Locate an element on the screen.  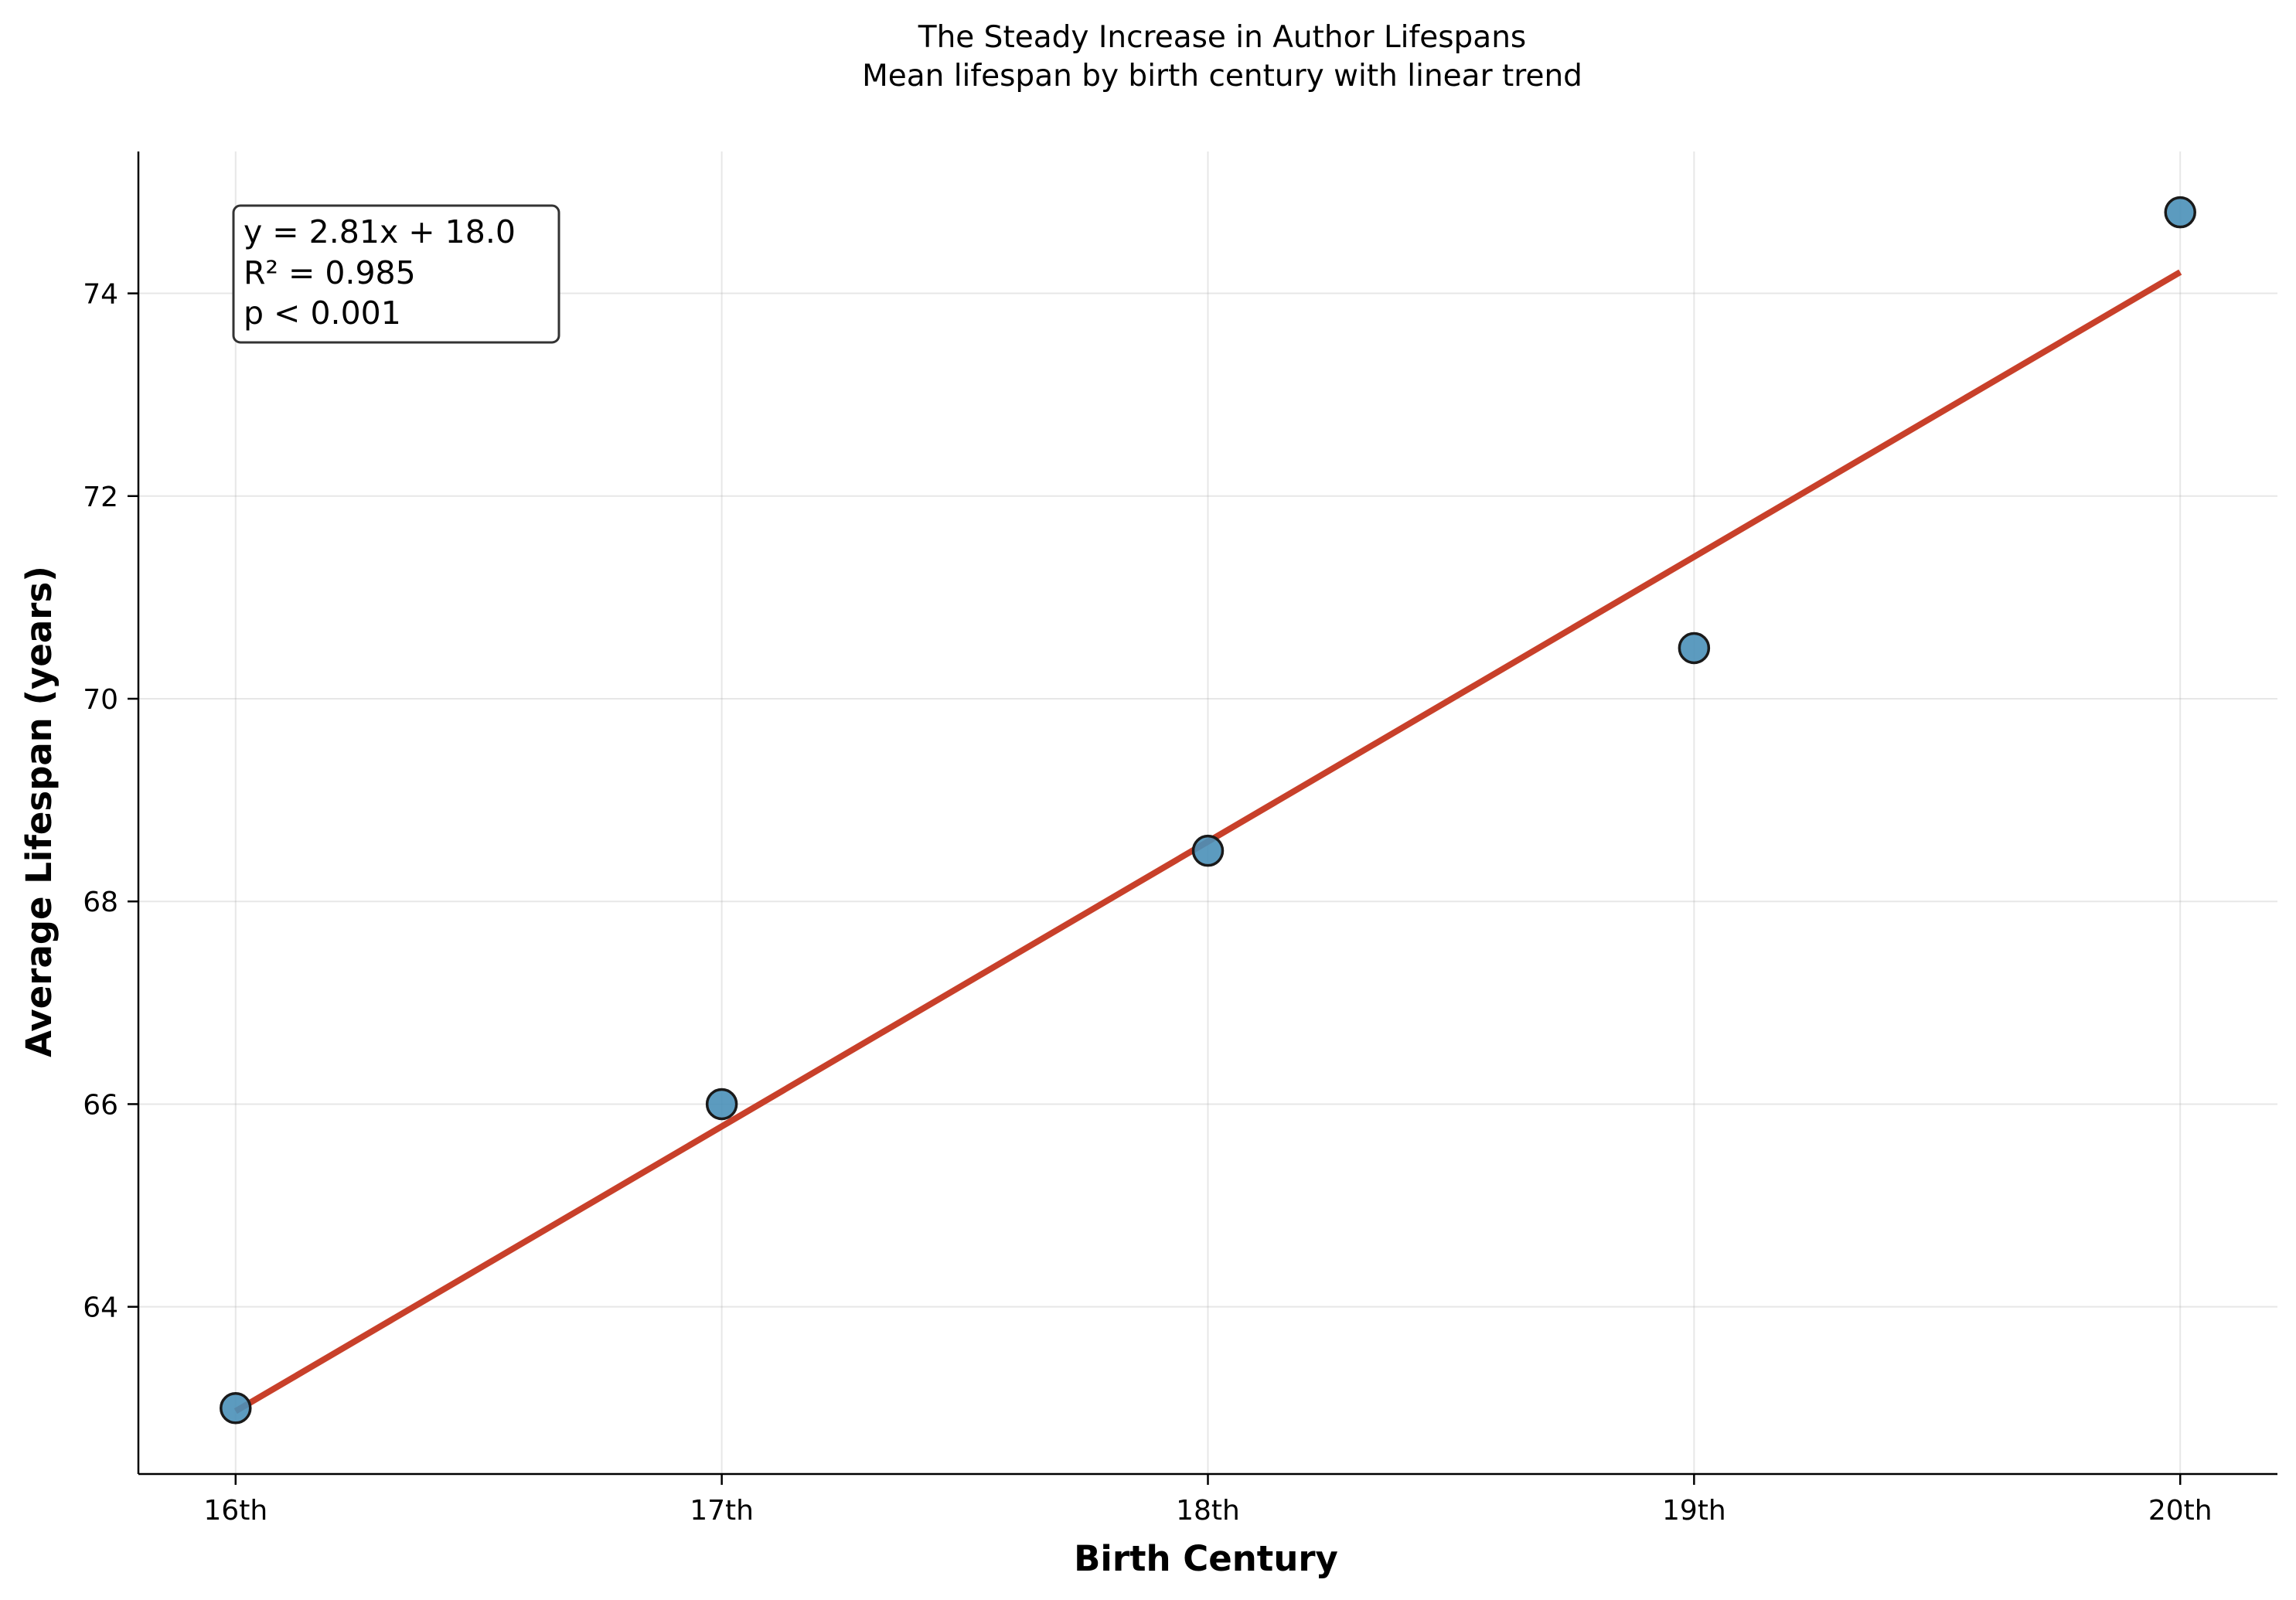
y-tick-label: 74 is located at coordinates (100, 295).